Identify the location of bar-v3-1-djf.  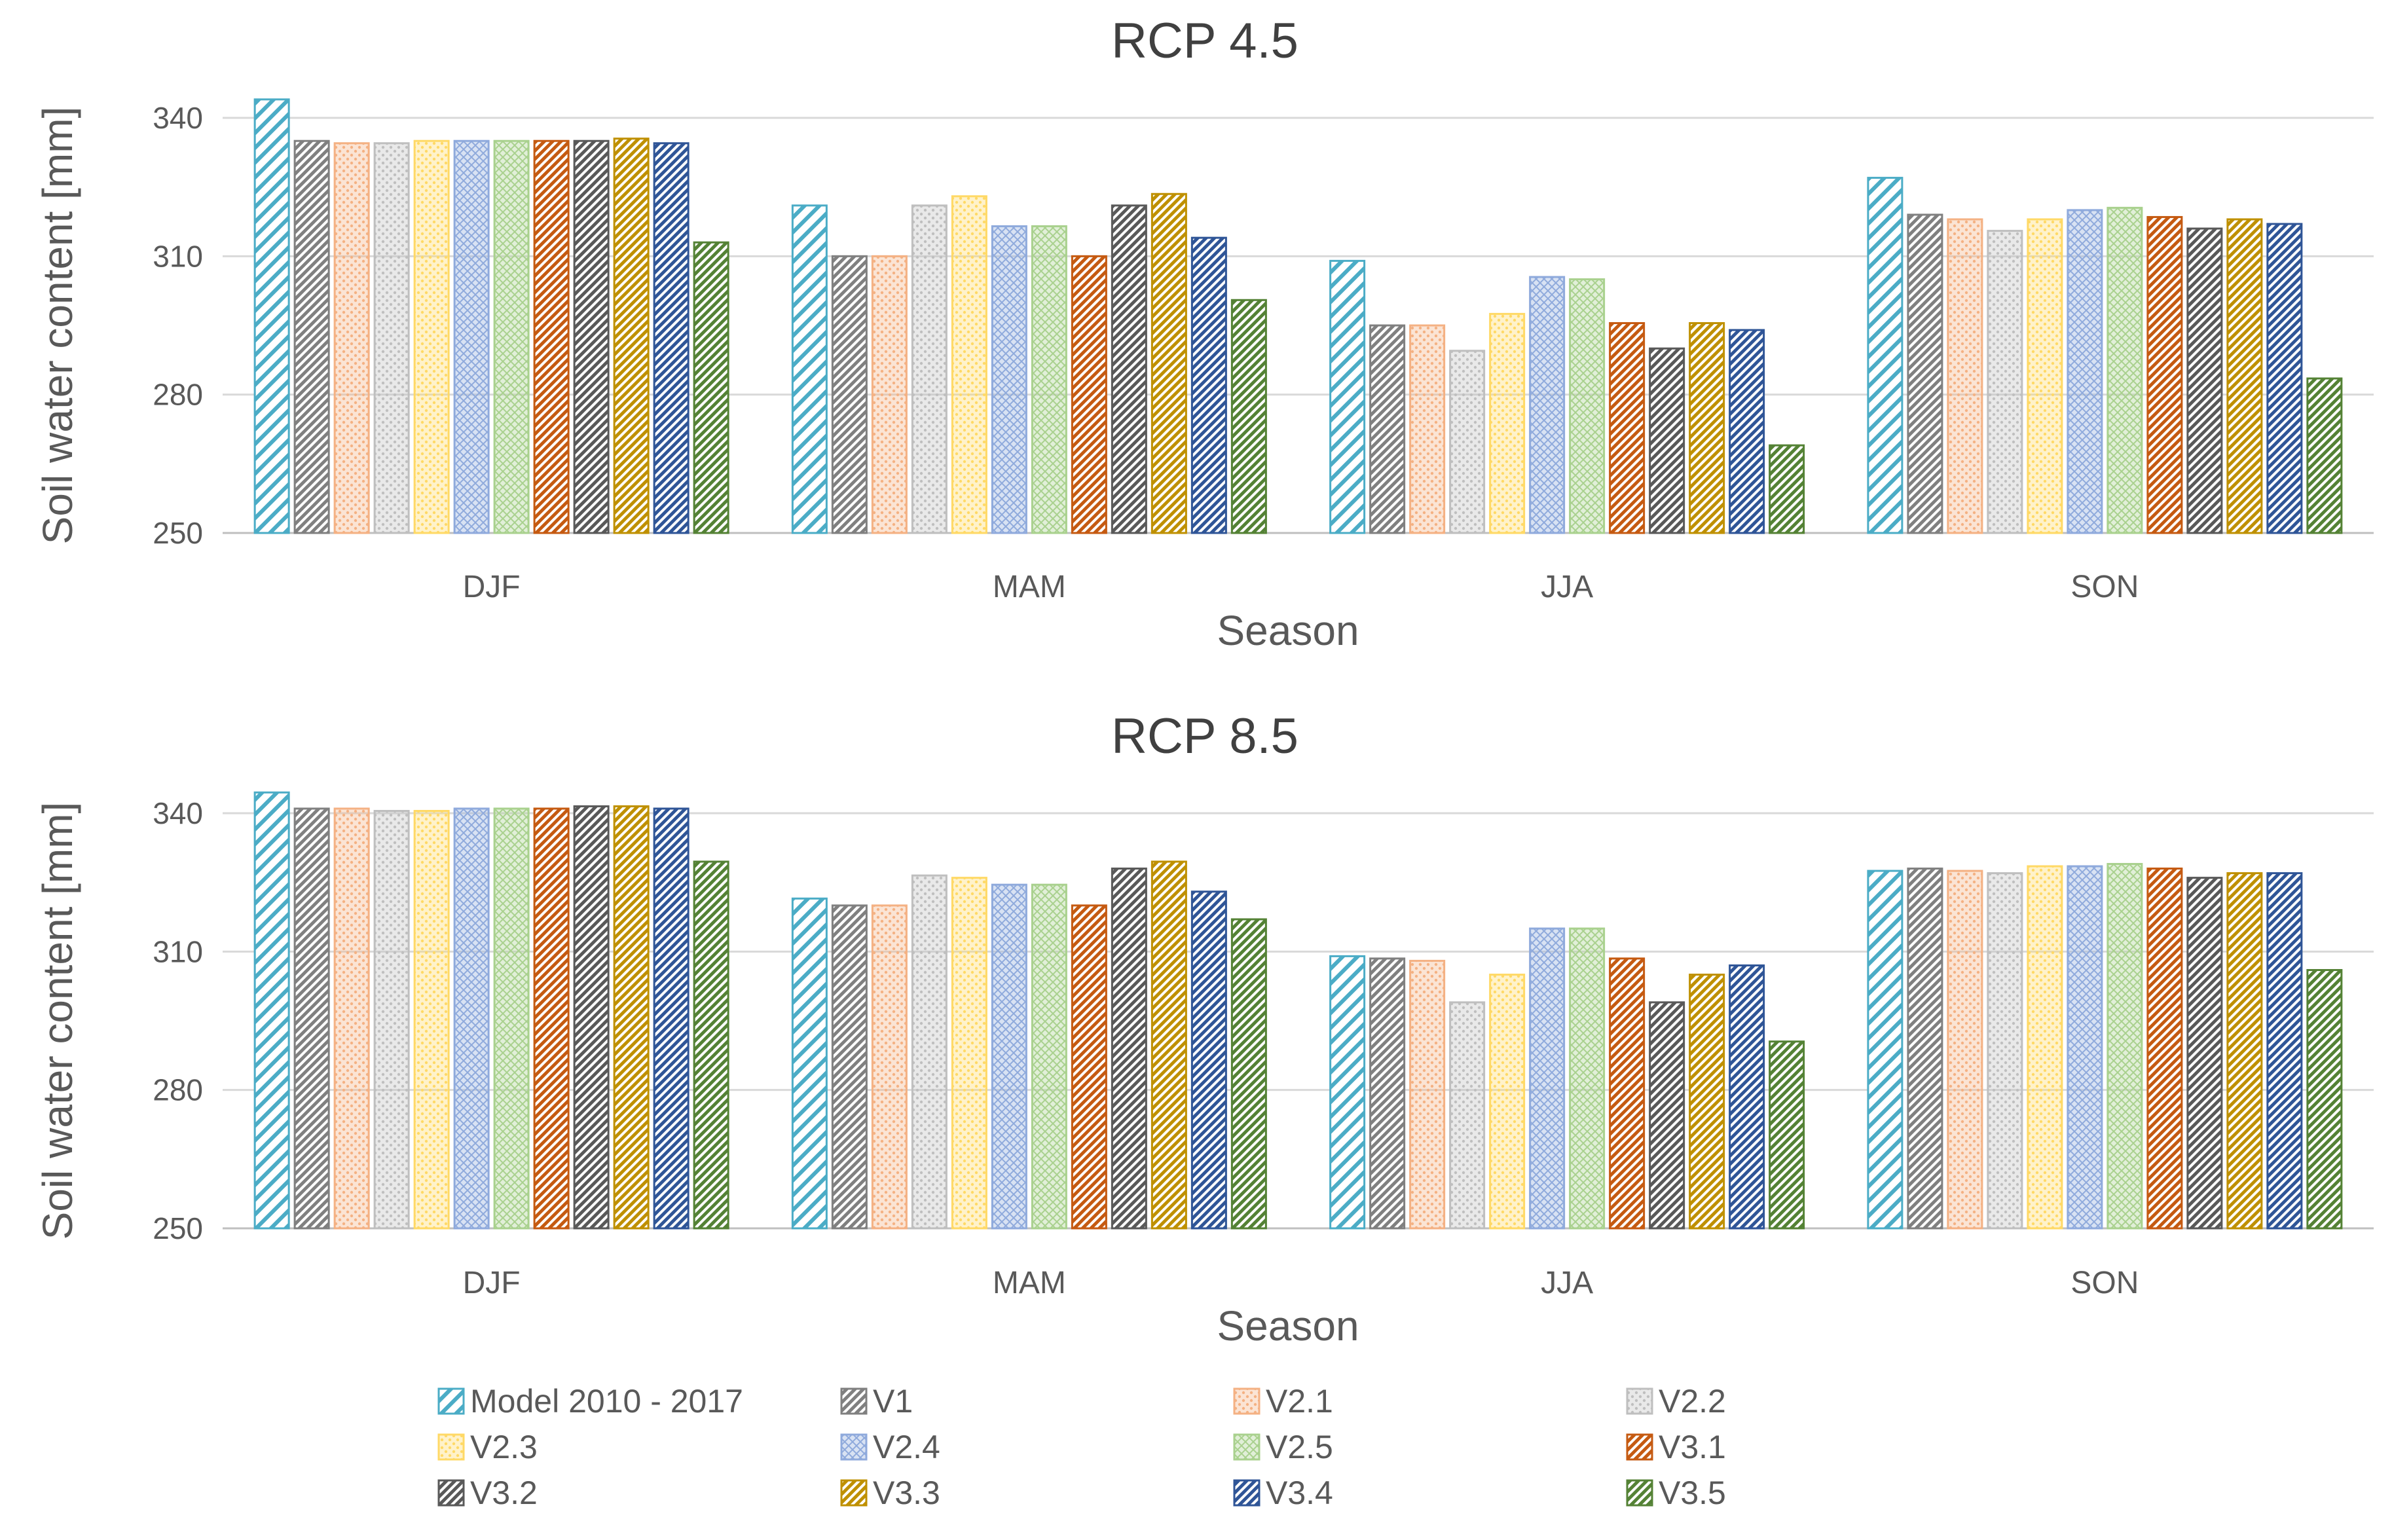
(551, 1018).